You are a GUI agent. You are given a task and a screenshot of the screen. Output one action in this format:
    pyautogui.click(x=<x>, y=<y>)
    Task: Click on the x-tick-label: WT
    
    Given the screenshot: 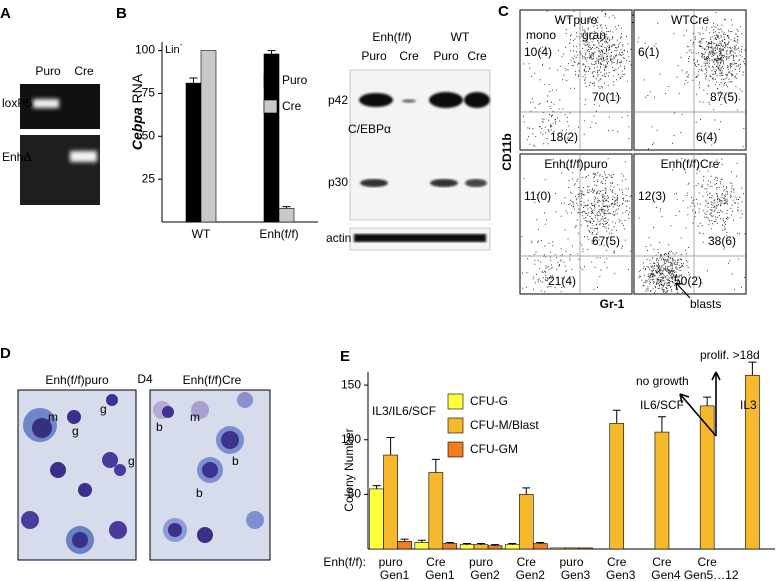 What is the action you would take?
    pyautogui.click(x=201, y=234)
    